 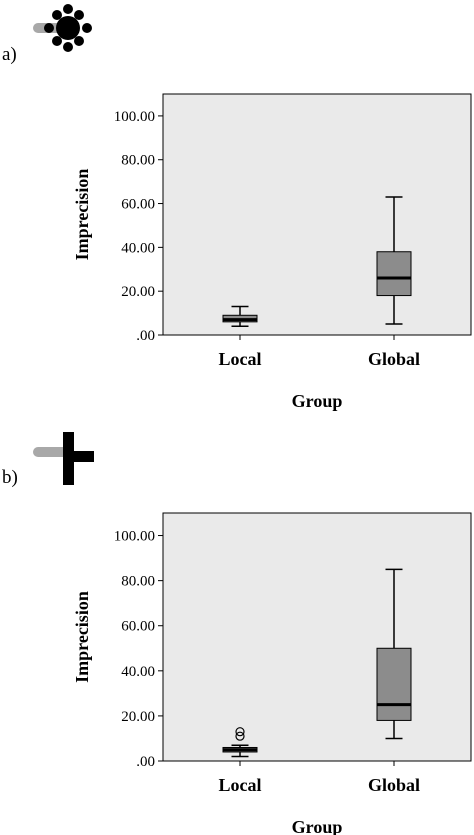 What do you see at coordinates (68, 28) in the screenshot?
I see `dot-cluster-icon` at bounding box center [68, 28].